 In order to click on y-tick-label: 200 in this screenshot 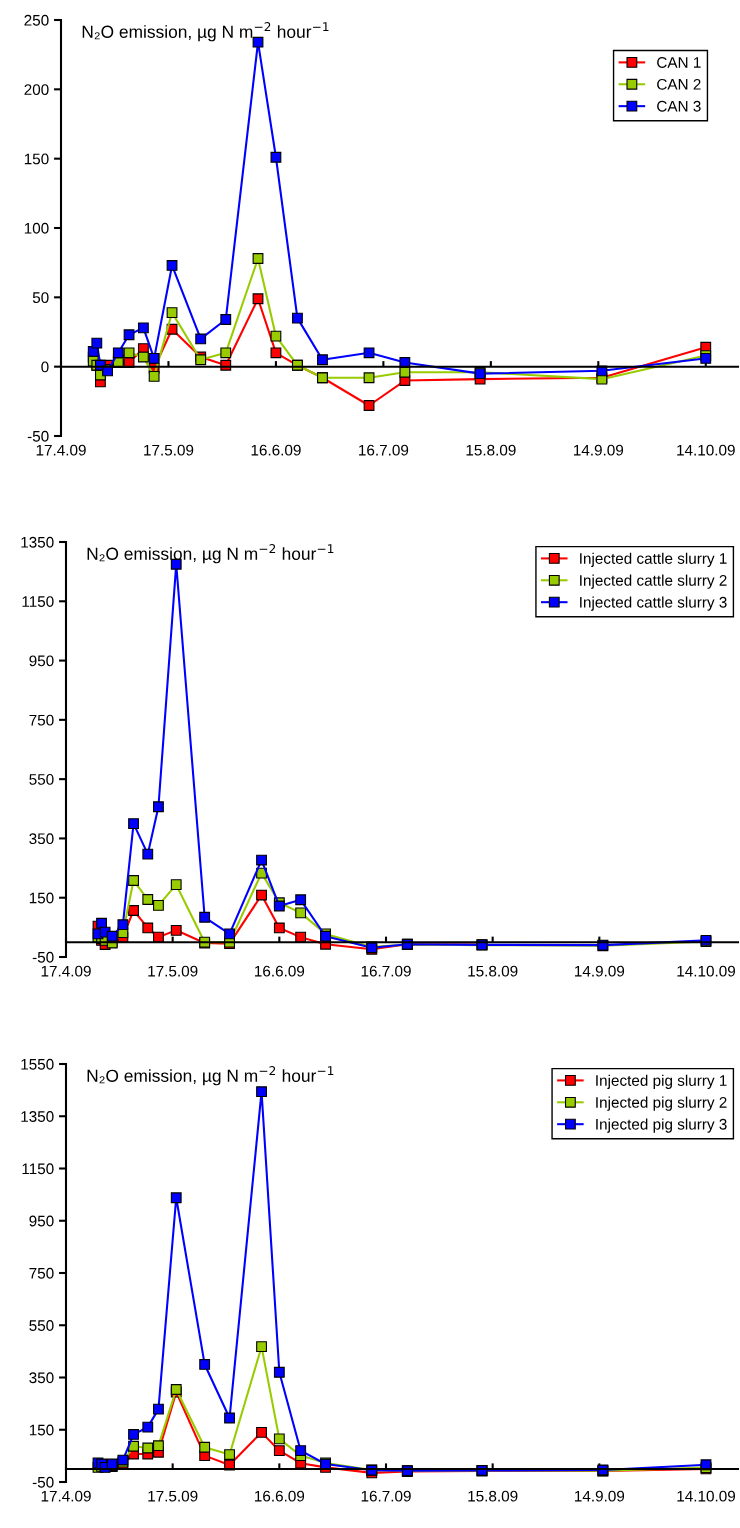, I will do `click(36, 90)`.